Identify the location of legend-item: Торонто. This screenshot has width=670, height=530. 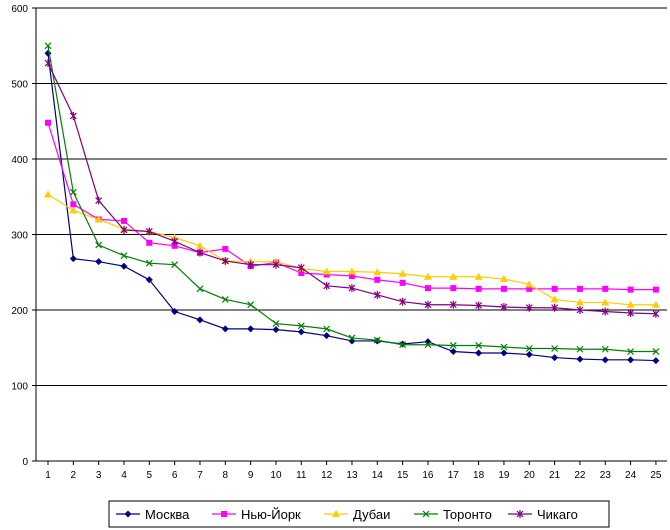
(453, 514).